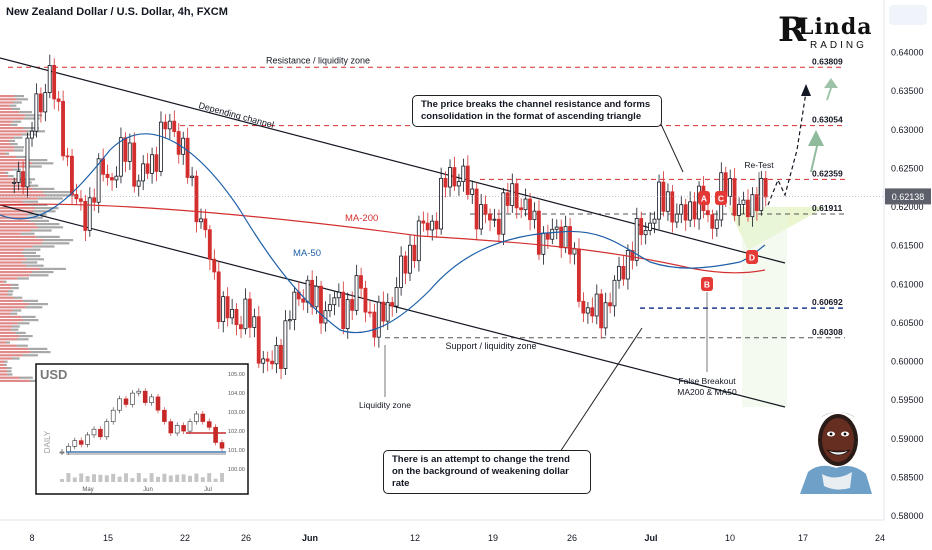 This screenshot has width=932, height=550. I want to click on price-axis-panel, so click(908, 275).